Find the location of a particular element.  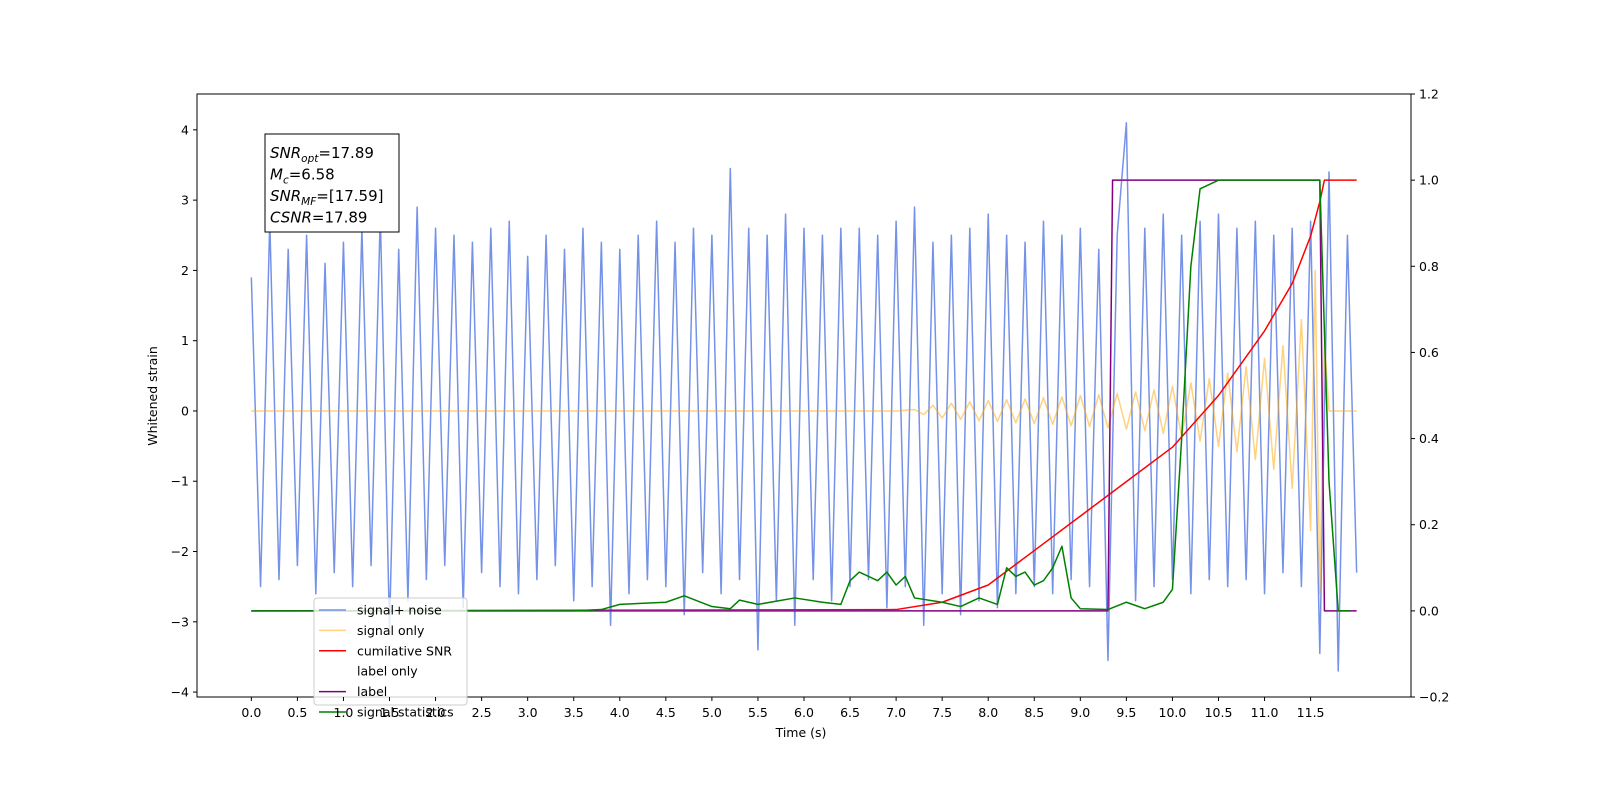

legend-label: label is located at coordinates (372, 691).